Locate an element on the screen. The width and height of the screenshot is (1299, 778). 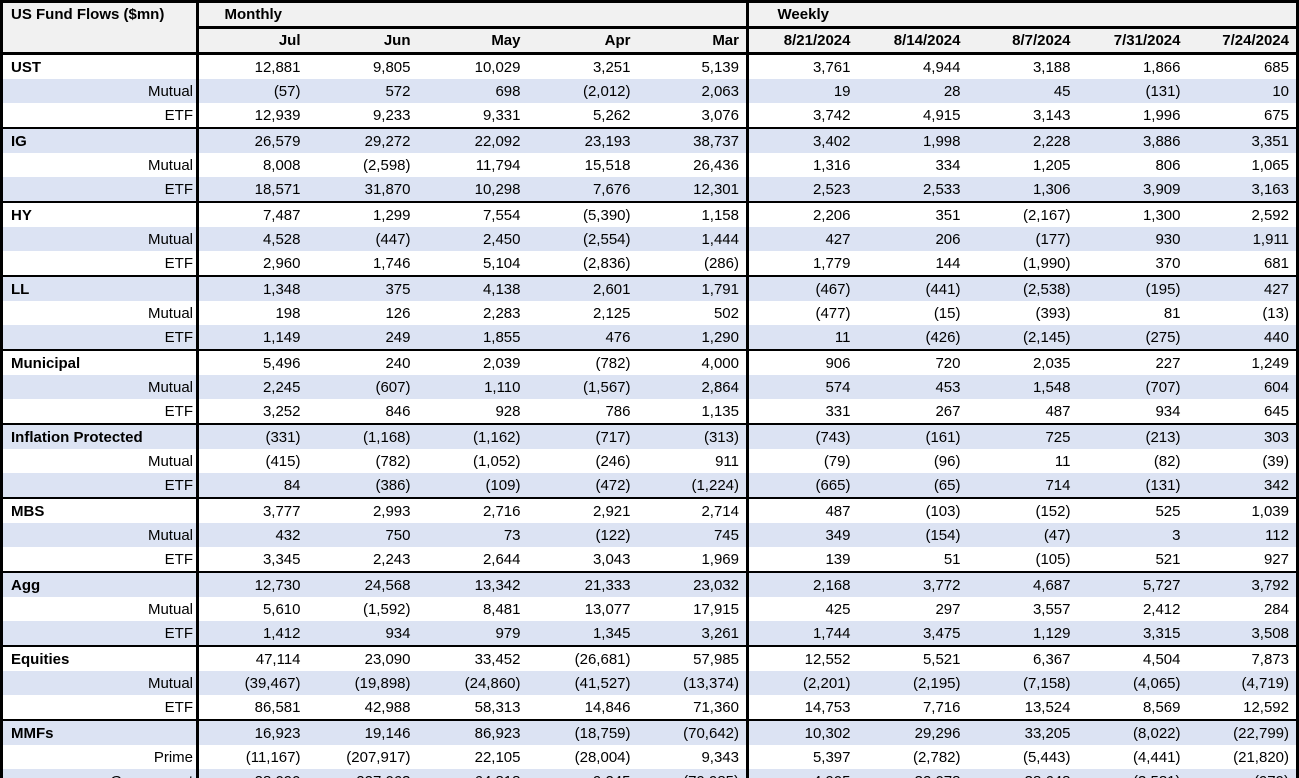
cell: 806 is located at coordinates (1168, 165).